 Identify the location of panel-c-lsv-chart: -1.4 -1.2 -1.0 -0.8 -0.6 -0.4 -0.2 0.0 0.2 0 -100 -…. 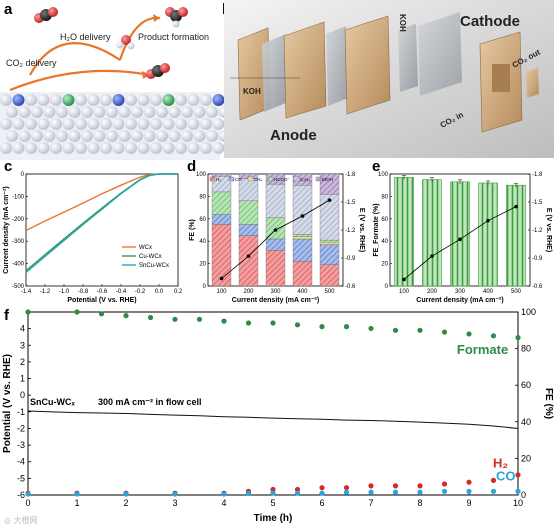
(93, 238).